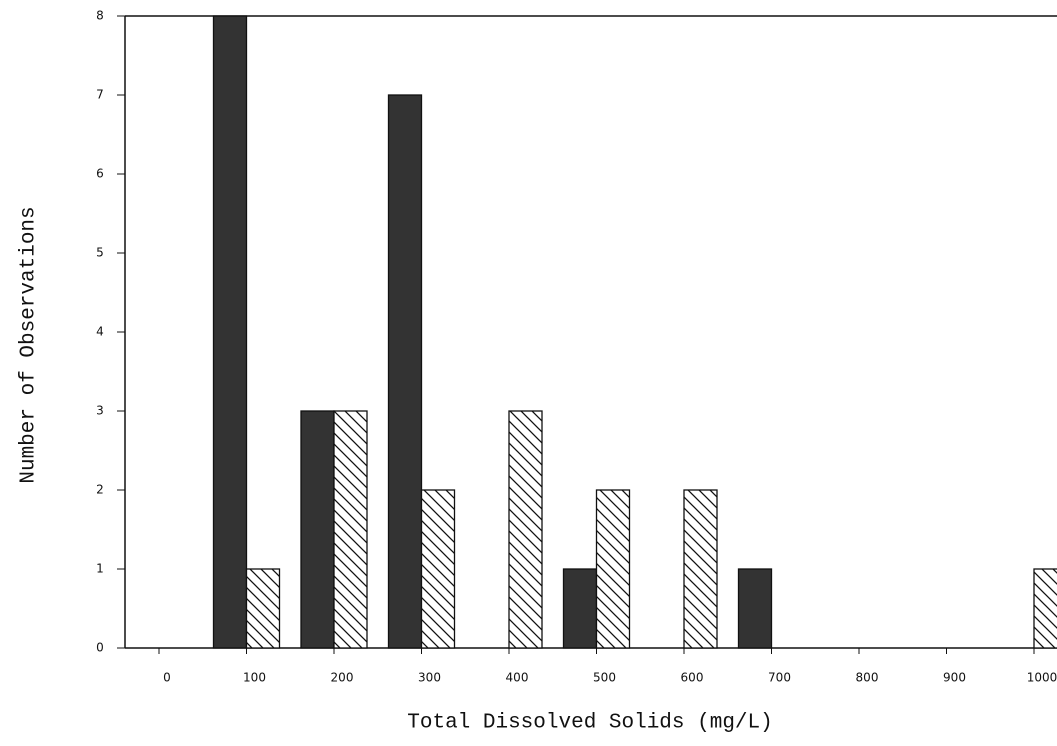 Image resolution: width=1057 pixels, height=746 pixels. What do you see at coordinates (342, 678) in the screenshot?
I see `x-tick-label: 200` at bounding box center [342, 678].